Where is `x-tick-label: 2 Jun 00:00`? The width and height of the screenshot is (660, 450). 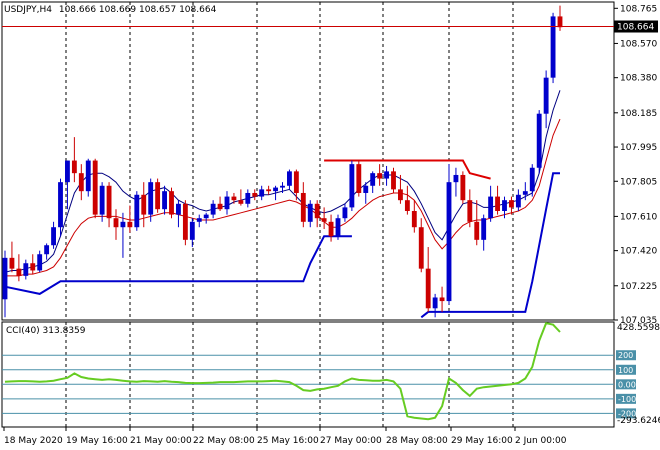
x-tick-label: 2 Jun 00:00 is located at coordinates (541, 441).